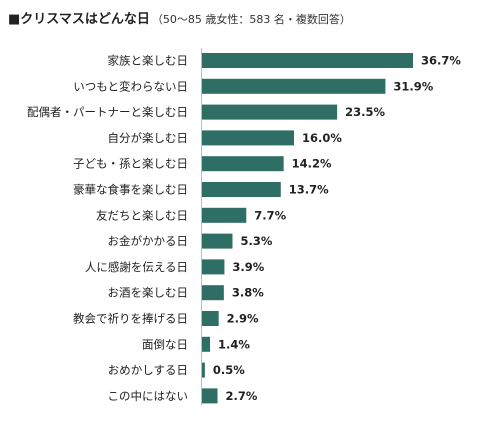 The image size is (480, 427). What do you see at coordinates (322, 138) in the screenshot?
I see `value-label: 16.0%` at bounding box center [322, 138].